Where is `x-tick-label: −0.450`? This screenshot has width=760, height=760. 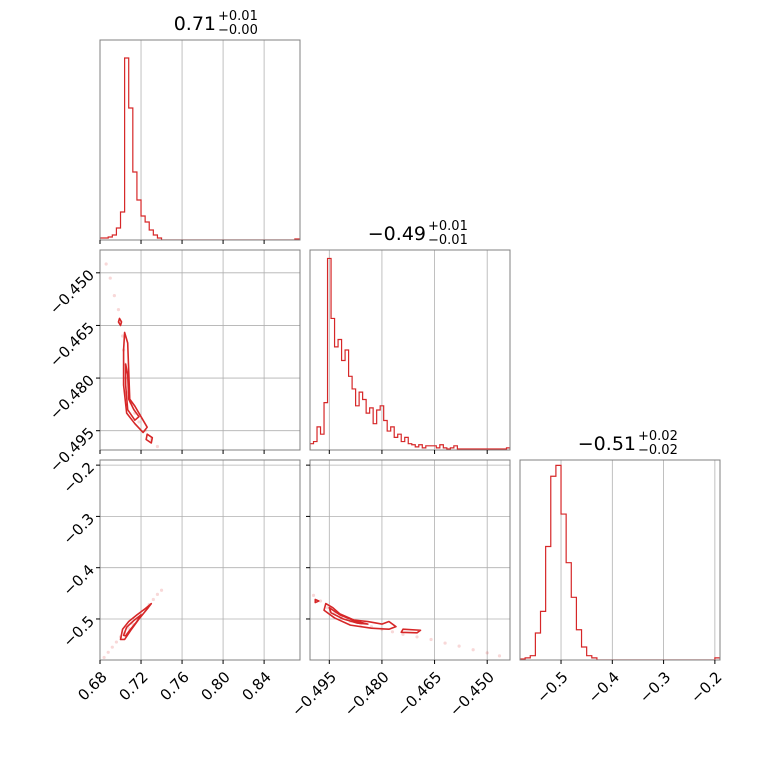
x-tick-label: −0.450 is located at coordinates (472, 694).